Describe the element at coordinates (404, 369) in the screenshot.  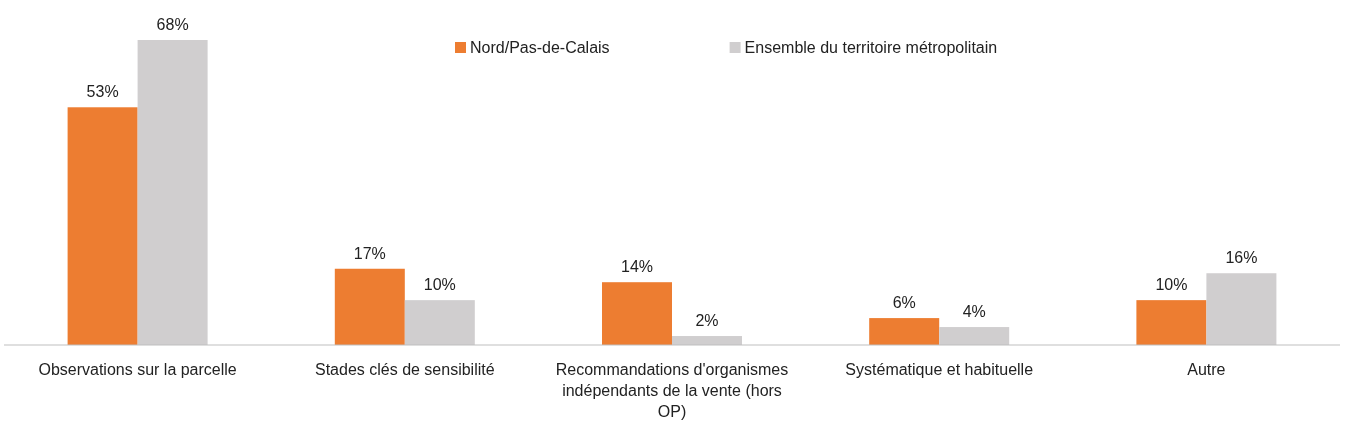
I see `x-tick-label: Stades clés de sensibilité` at that location.